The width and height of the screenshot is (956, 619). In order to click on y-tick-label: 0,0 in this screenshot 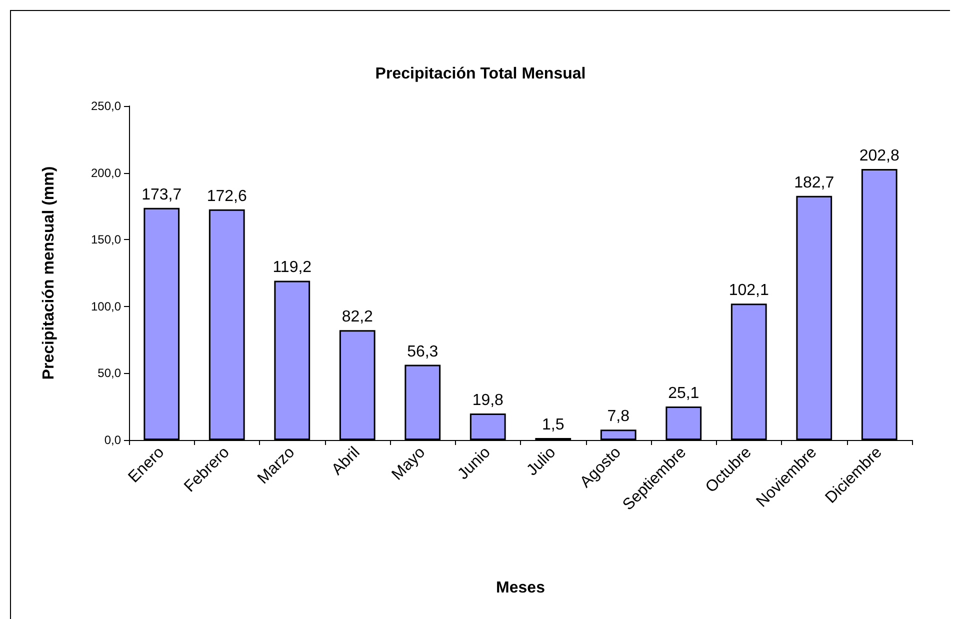, I will do `click(113, 440)`.